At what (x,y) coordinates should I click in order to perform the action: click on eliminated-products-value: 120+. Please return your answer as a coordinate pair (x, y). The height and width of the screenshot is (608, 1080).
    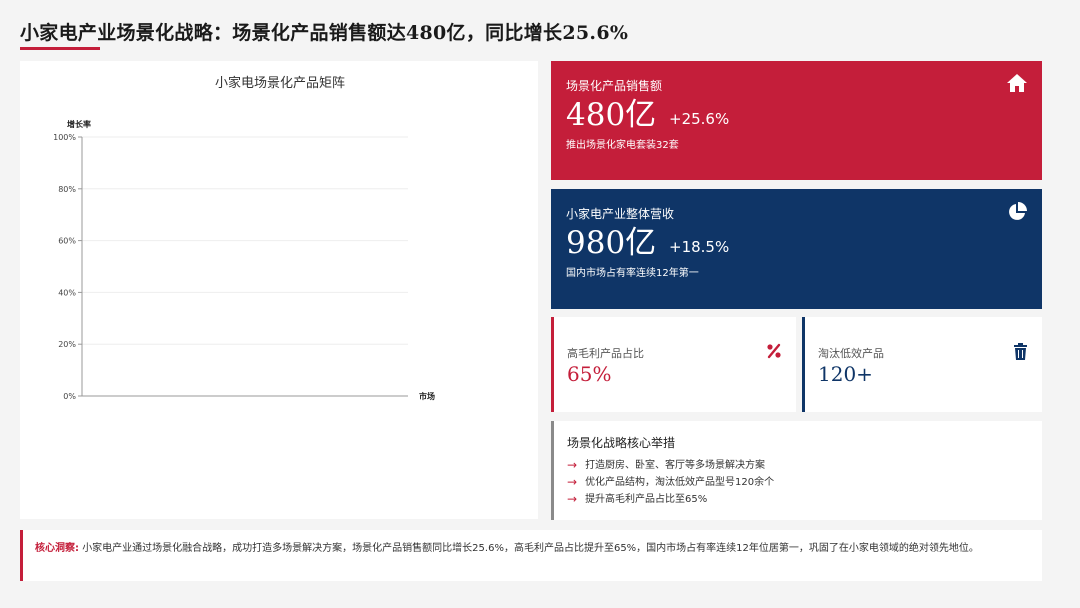
    Looking at the image, I should click on (845, 374).